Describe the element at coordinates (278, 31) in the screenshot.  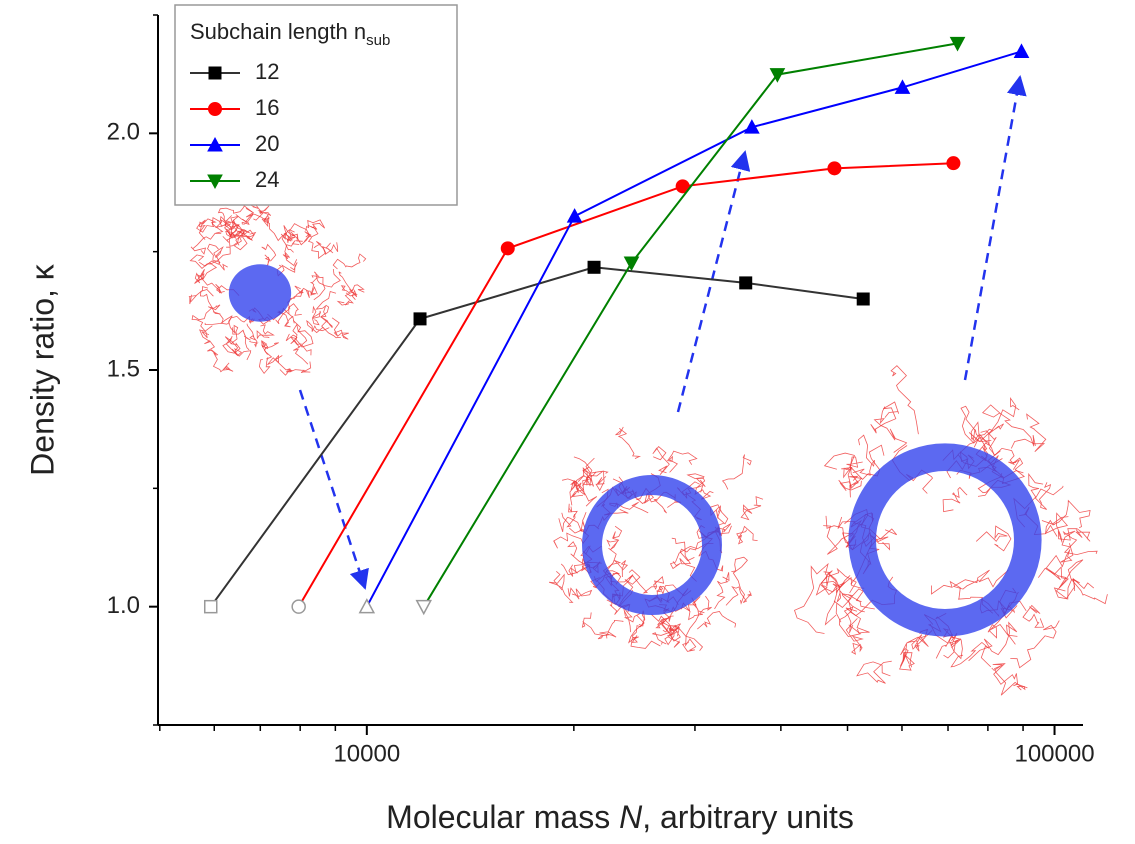
I see `legend-title-text: Subchain length n` at that location.